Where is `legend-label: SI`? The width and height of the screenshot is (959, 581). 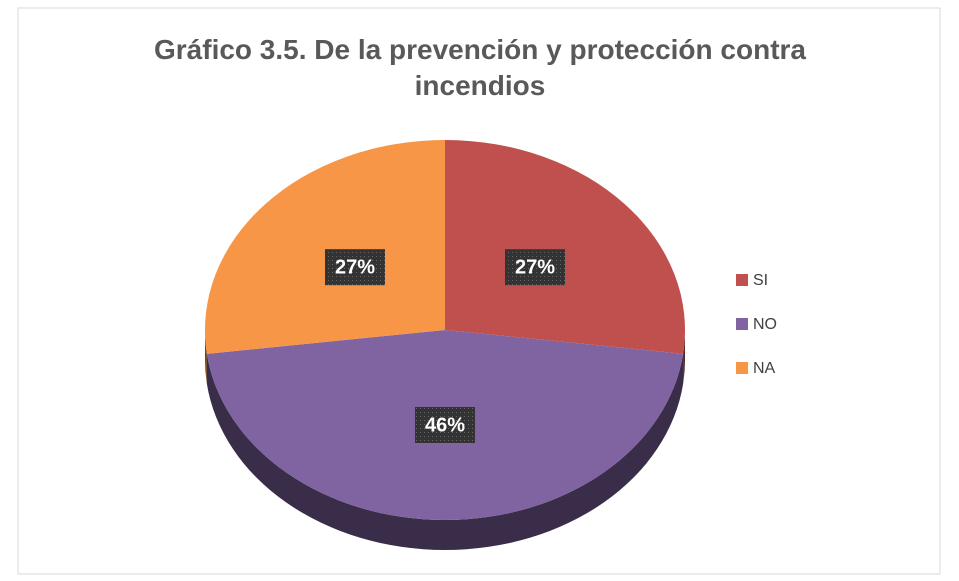 legend-label: SI is located at coordinates (760, 280).